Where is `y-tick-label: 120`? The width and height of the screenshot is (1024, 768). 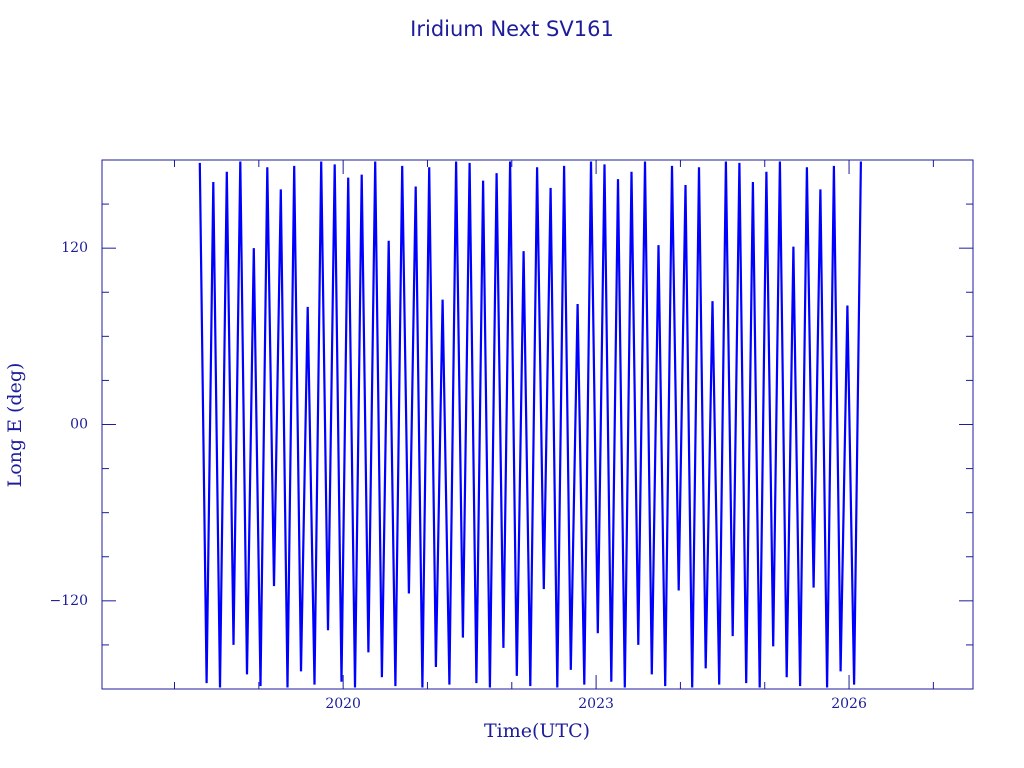
y-tick-label: 120 is located at coordinates (74, 248).